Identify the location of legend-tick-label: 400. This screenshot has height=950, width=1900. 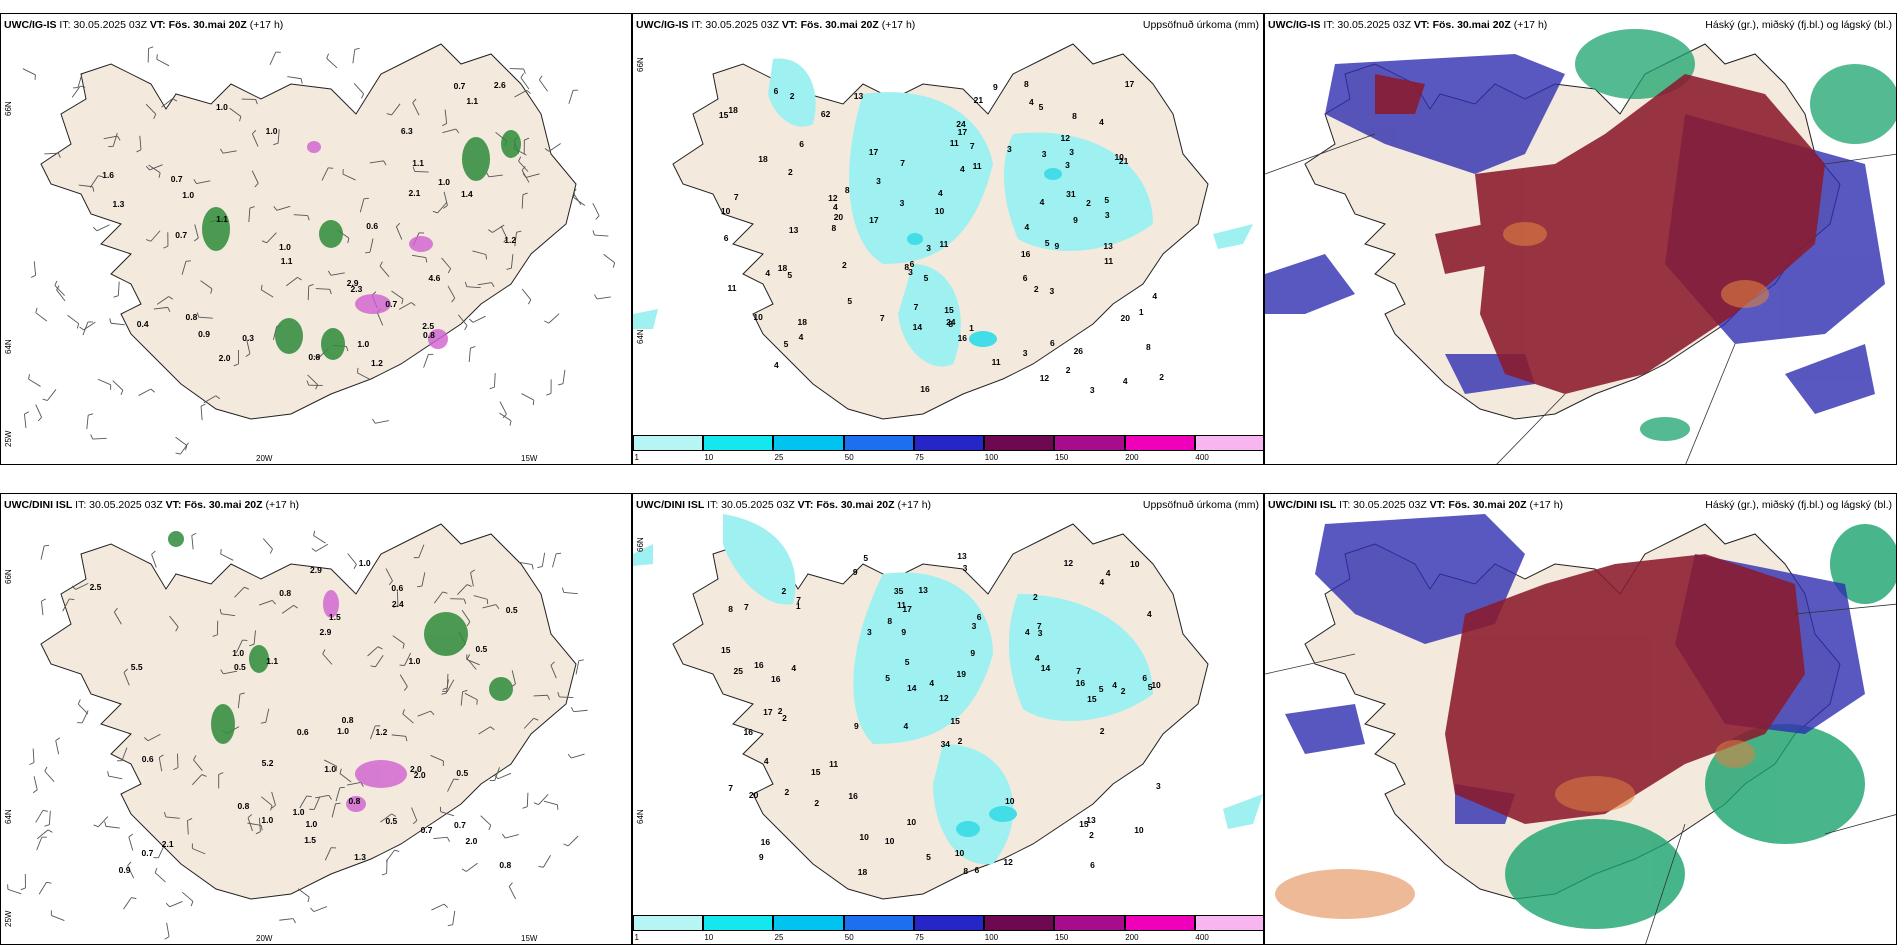
(1202, 457).